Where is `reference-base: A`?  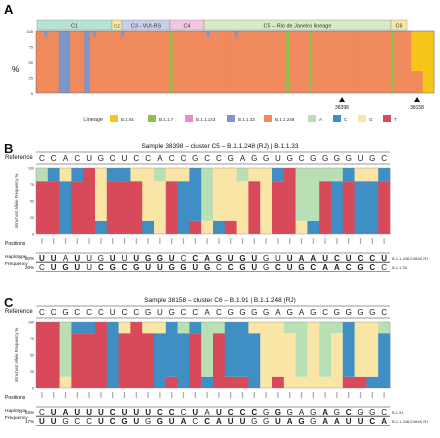 reference-base: A is located at coordinates (66, 158).